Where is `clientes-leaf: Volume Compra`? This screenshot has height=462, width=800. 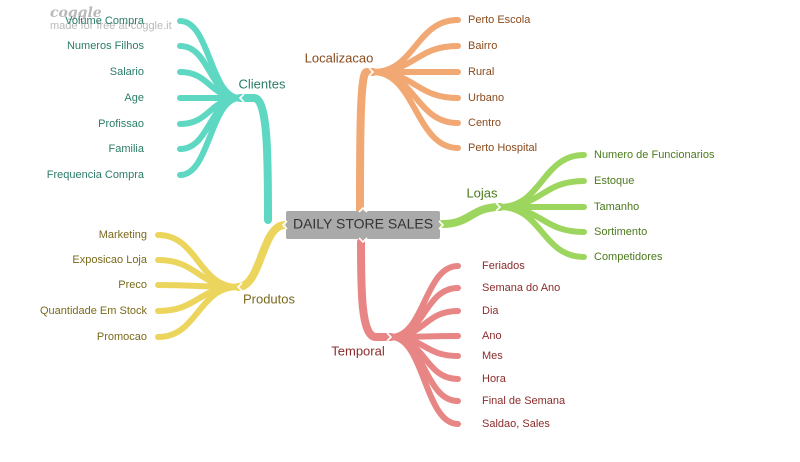 clientes-leaf: Volume Compra is located at coordinates (105, 21).